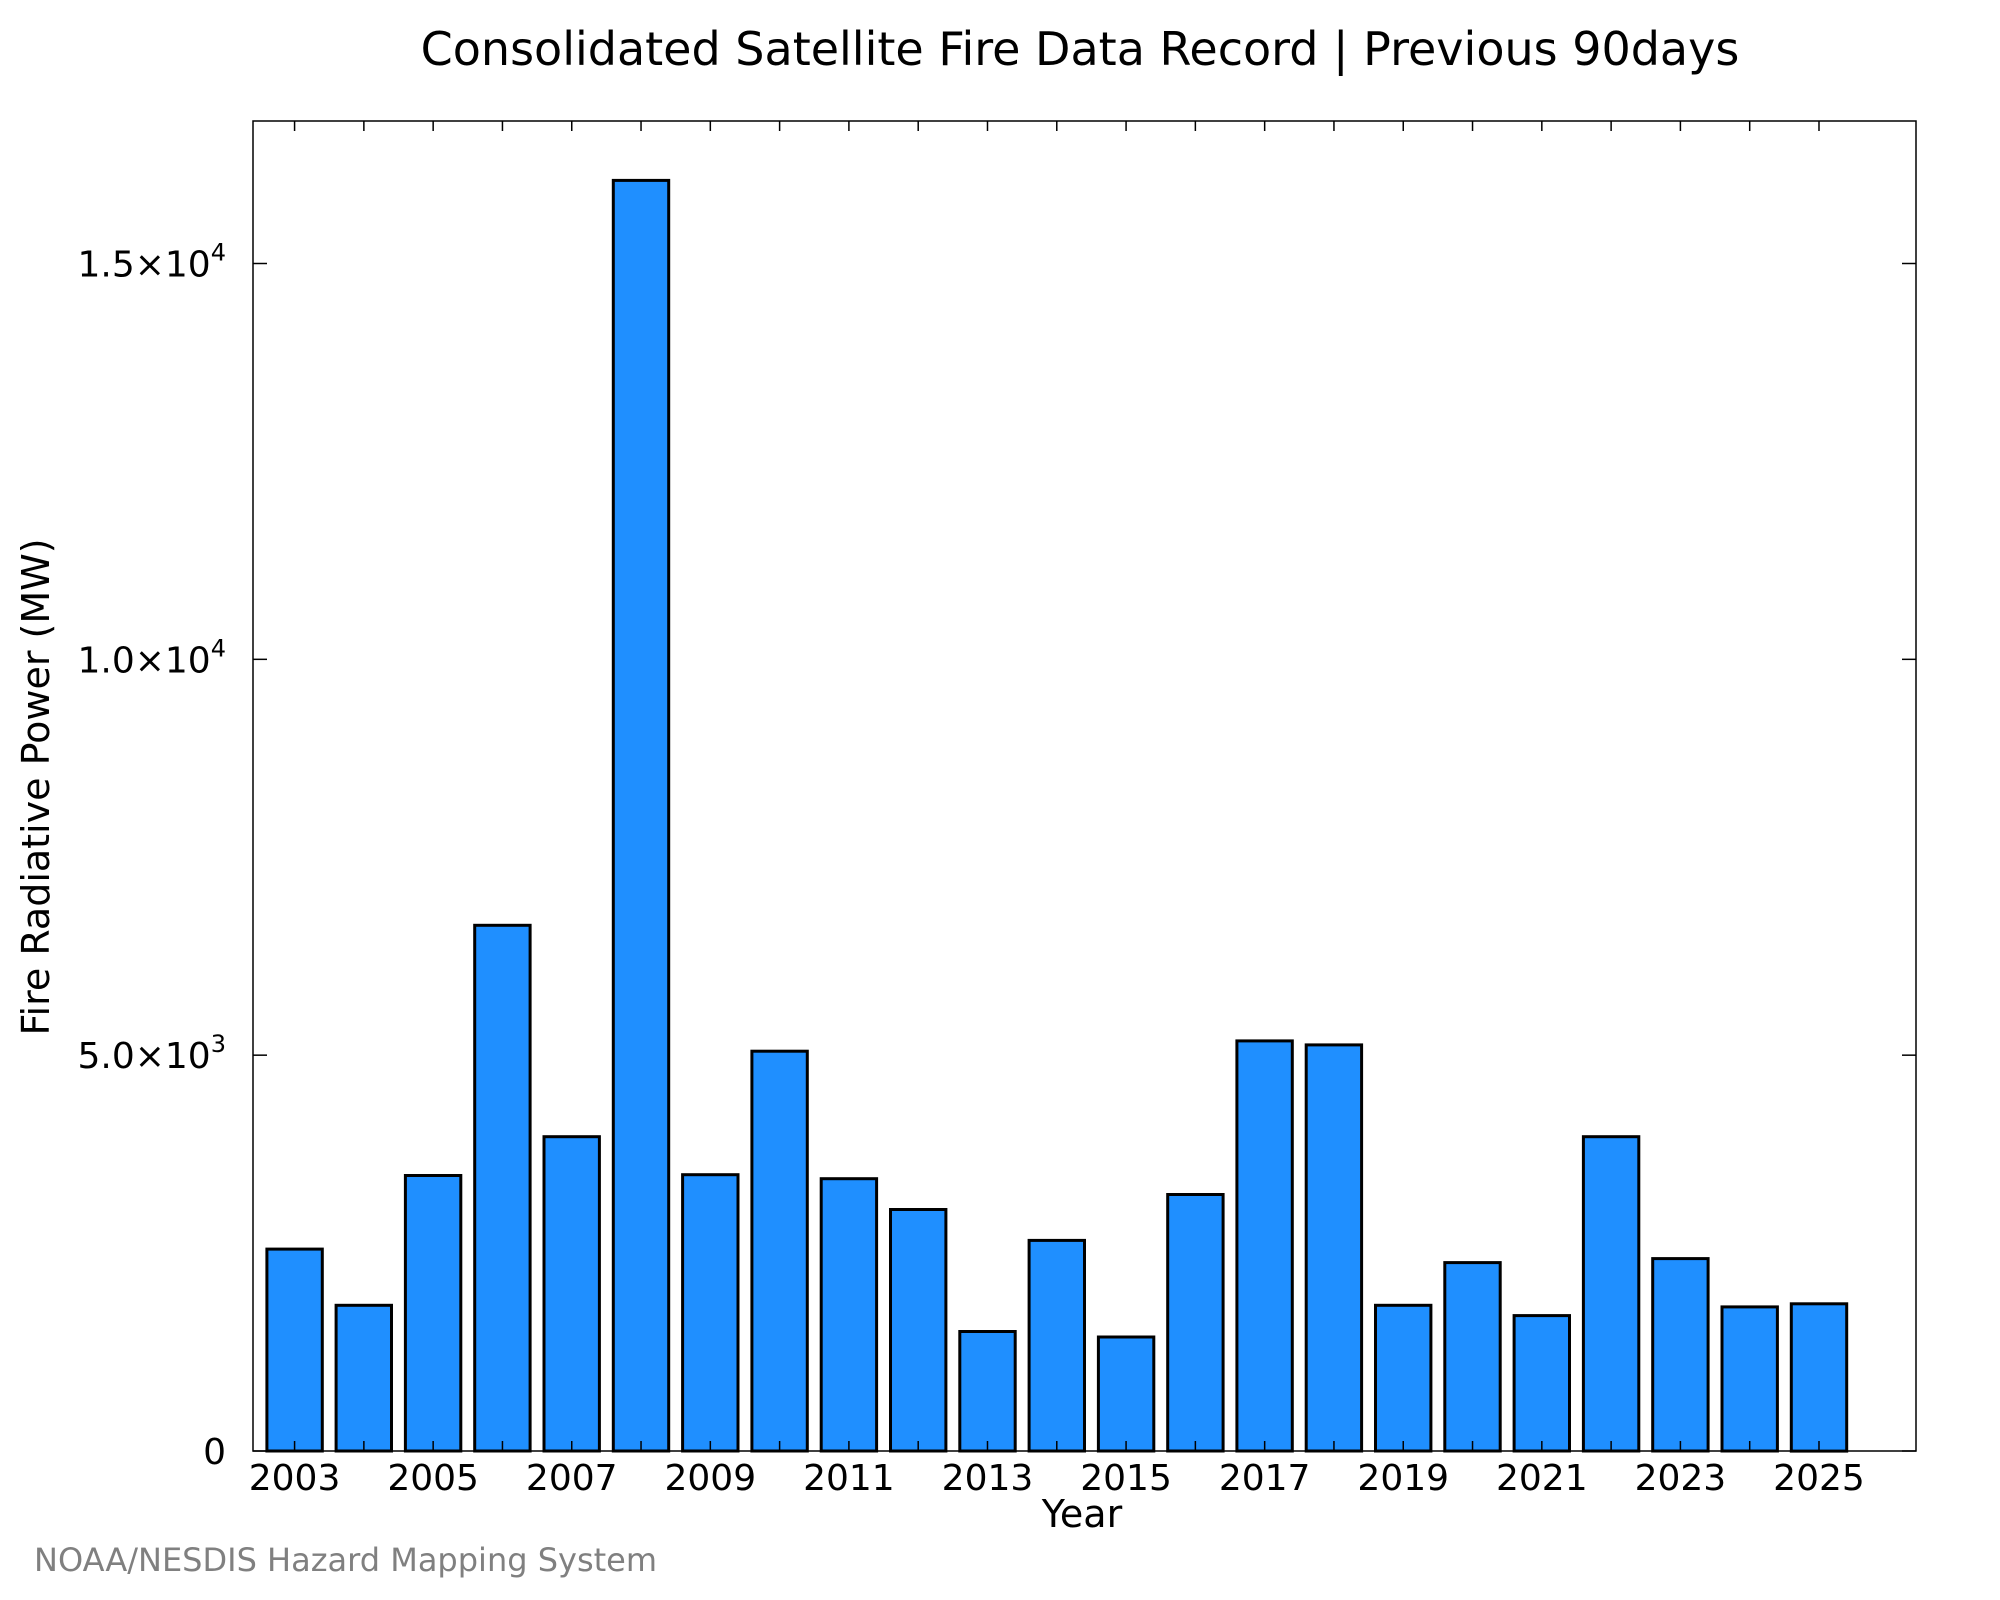 Image resolution: width=2000 pixels, height=1600 pixels. What do you see at coordinates (1126, 1394) in the screenshot?
I see `bar-2015` at bounding box center [1126, 1394].